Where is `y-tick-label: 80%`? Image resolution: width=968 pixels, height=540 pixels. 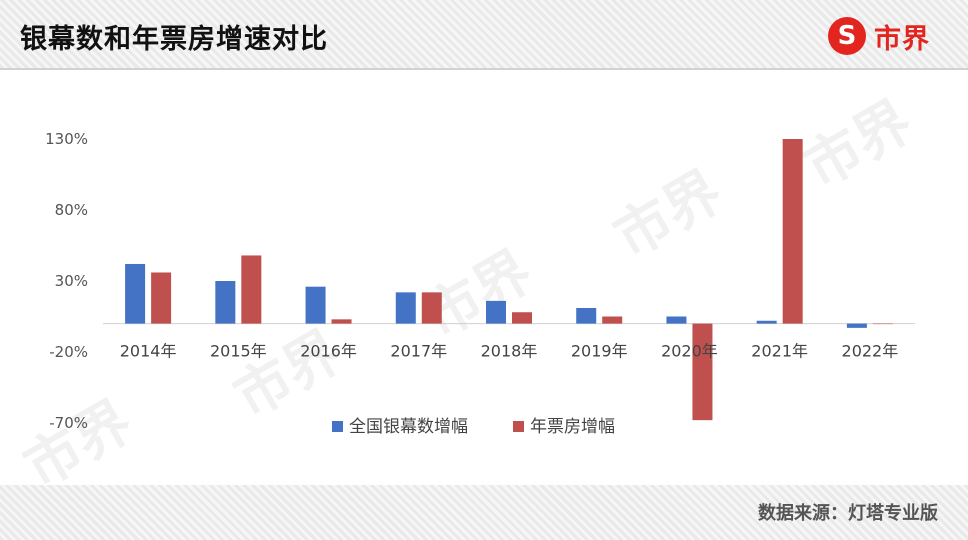 y-tick-label: 80% is located at coordinates (71, 210).